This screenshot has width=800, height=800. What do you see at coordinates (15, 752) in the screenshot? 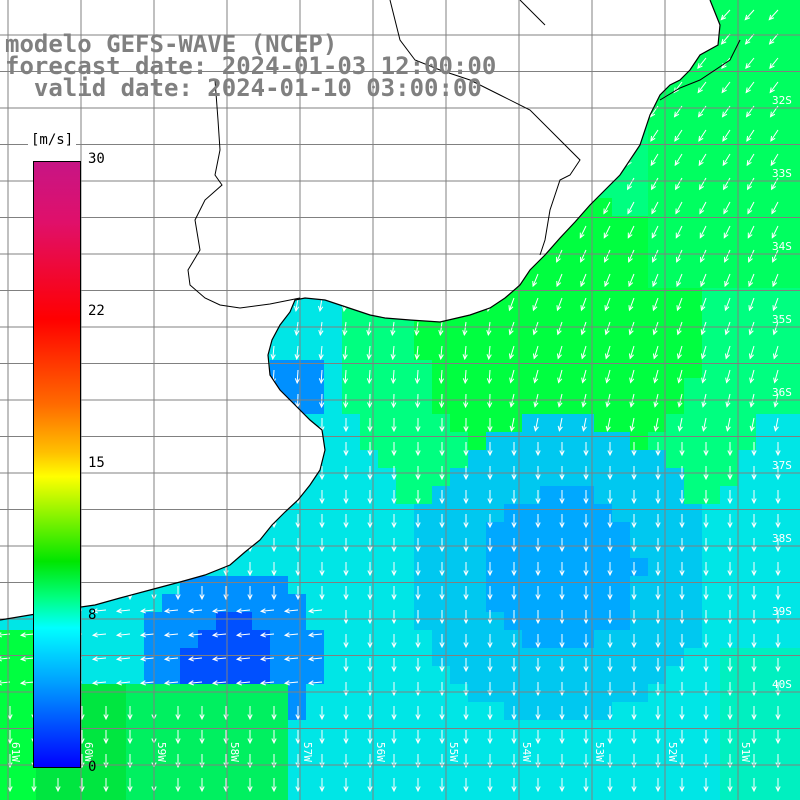
I see `longitude-label: 61W` at bounding box center [15, 752].